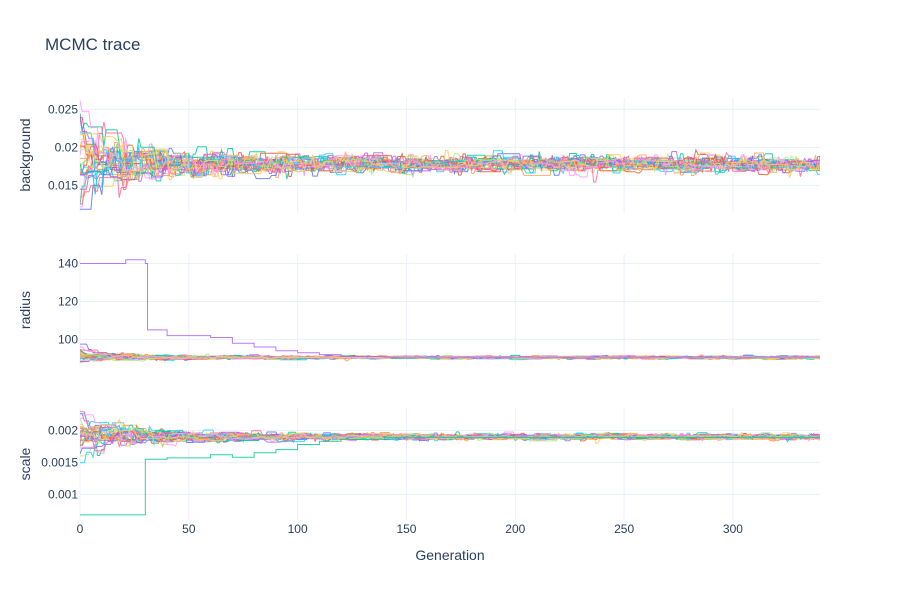 This screenshot has width=900, height=605. Describe the element at coordinates (63, 494) in the screenshot. I see `y-tick-label: 0.001` at that location.